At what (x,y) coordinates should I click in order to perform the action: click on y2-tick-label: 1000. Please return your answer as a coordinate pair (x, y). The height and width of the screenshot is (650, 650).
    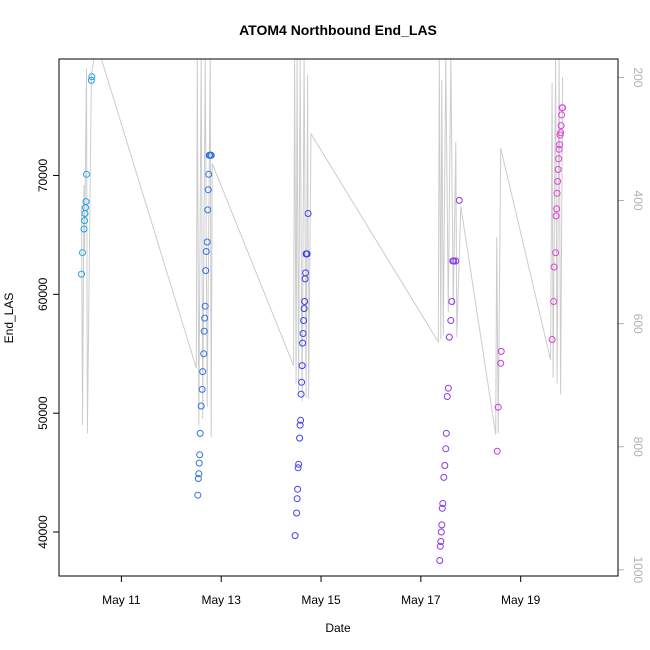
    Looking at the image, I should click on (638, 569).